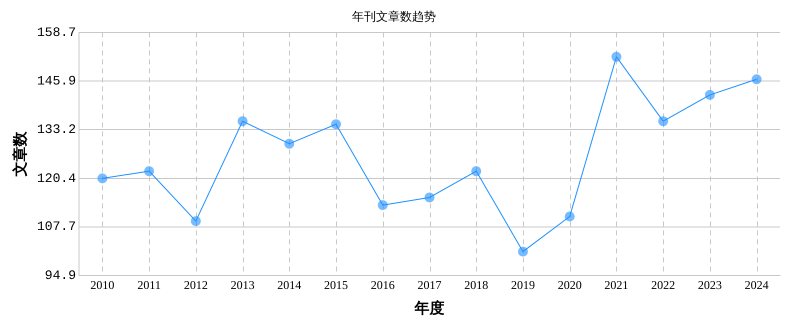 The width and height of the screenshot is (798, 330). Describe the element at coordinates (756, 285) in the screenshot. I see `x-tick-label: 2024` at that location.